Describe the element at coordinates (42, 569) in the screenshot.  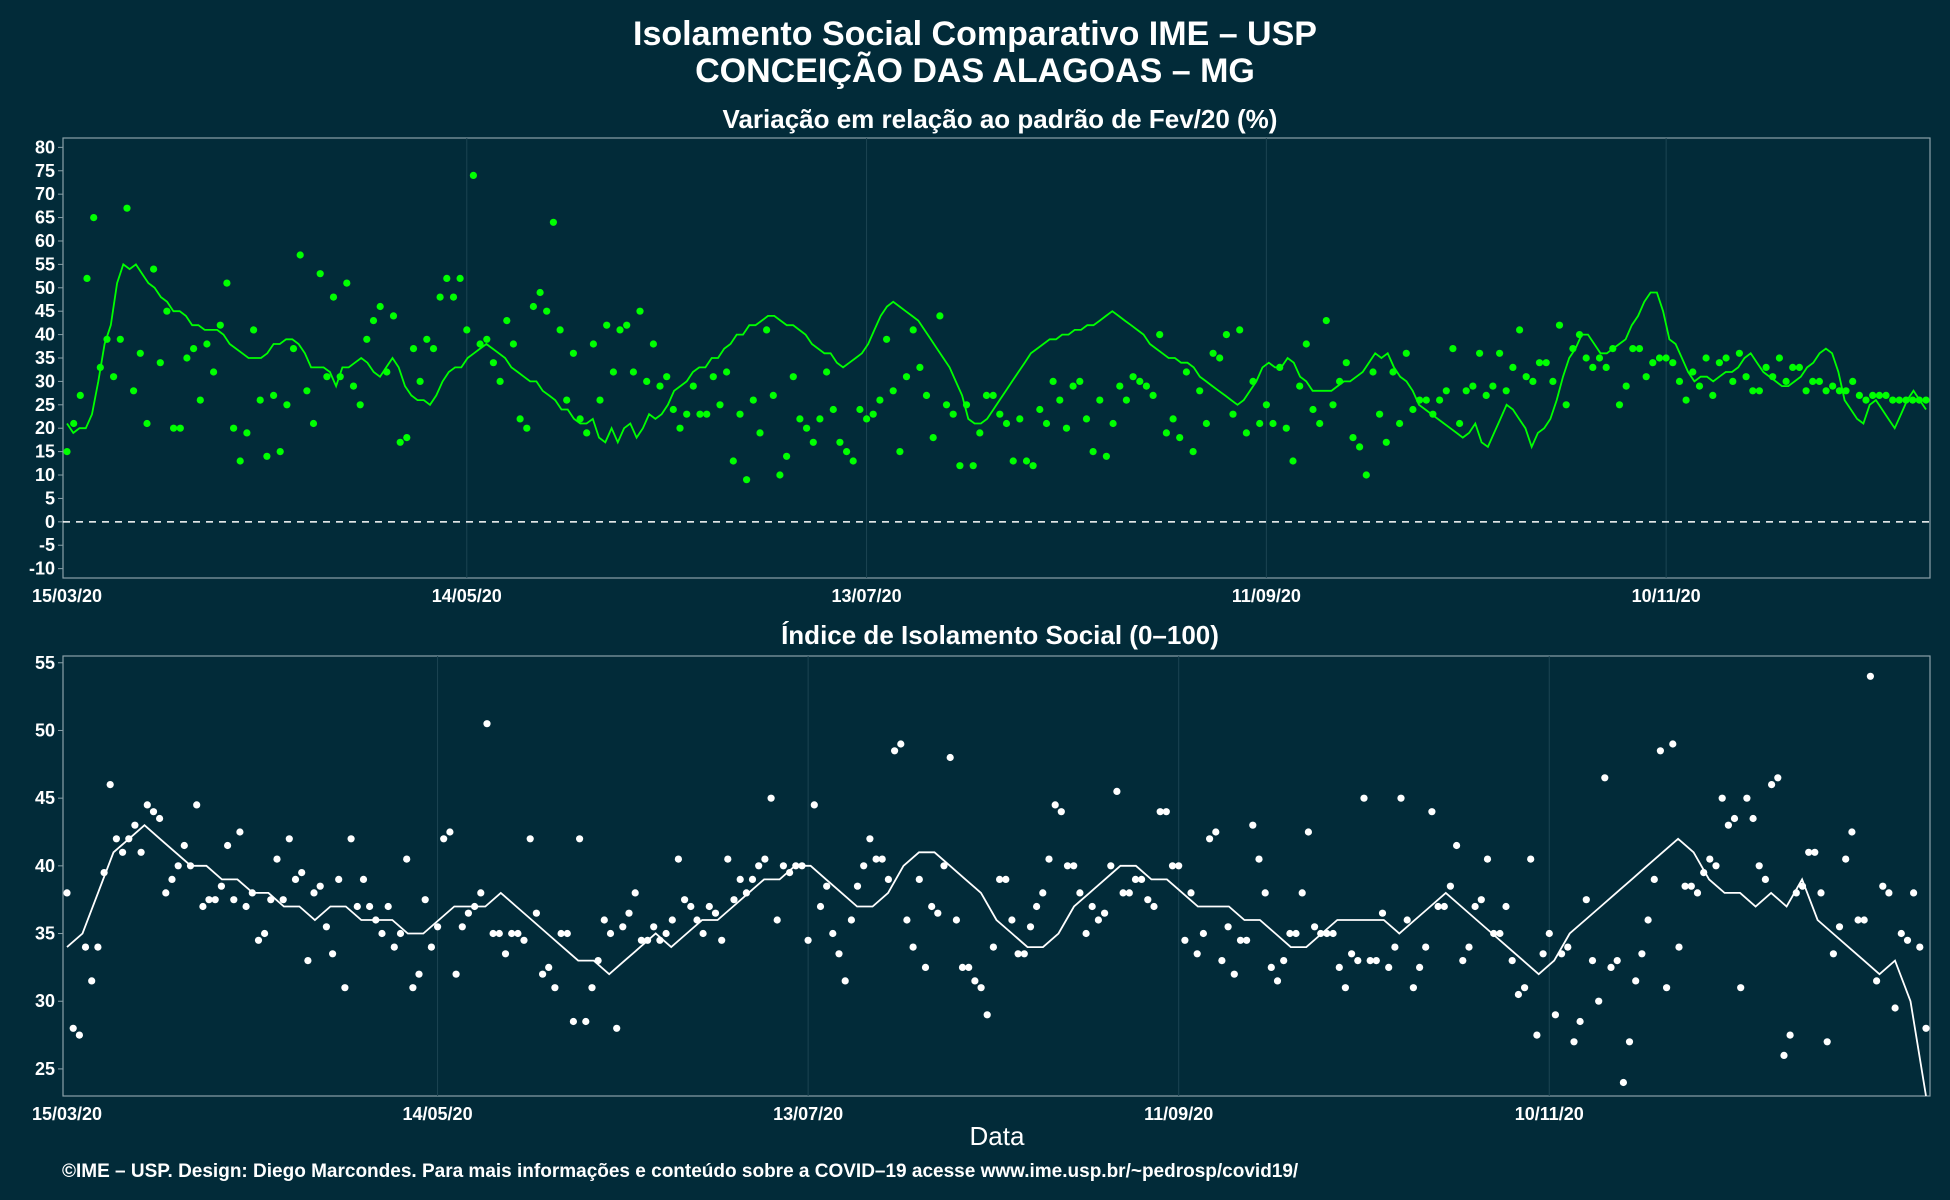
I see `y-tick-label: -10` at that location.